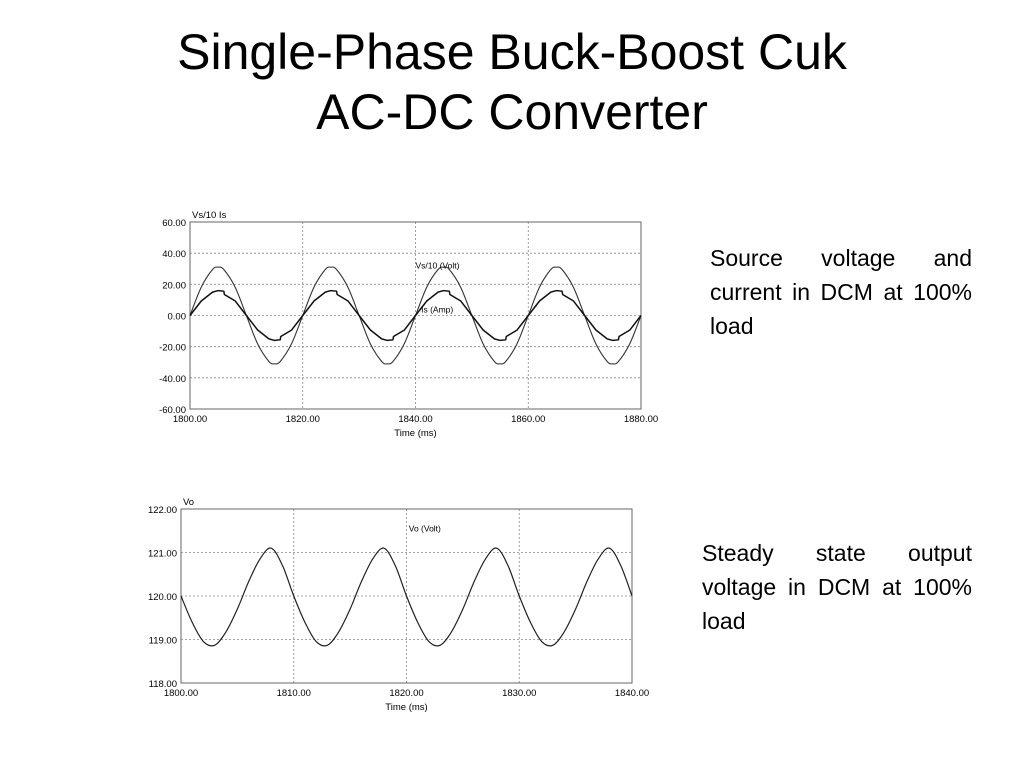  Describe the element at coordinates (174, 254) in the screenshot. I see `y-tick-label: 40.00` at that location.